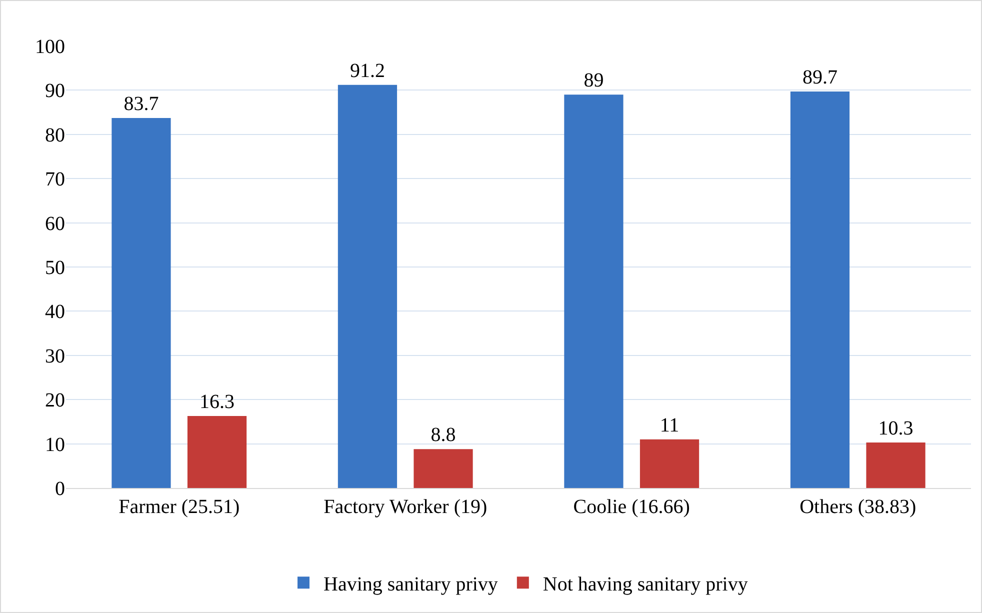 This screenshot has width=982, height=613. What do you see at coordinates (443, 435) in the screenshot?
I see `data-label: 8.8` at bounding box center [443, 435].